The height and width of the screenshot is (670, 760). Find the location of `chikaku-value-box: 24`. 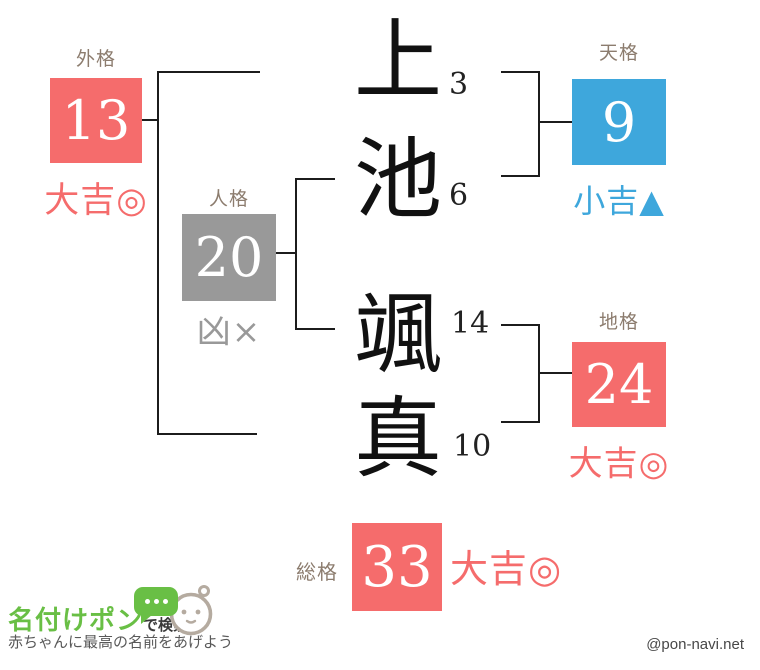

chikaku-value-box: 24 is located at coordinates (619, 384).